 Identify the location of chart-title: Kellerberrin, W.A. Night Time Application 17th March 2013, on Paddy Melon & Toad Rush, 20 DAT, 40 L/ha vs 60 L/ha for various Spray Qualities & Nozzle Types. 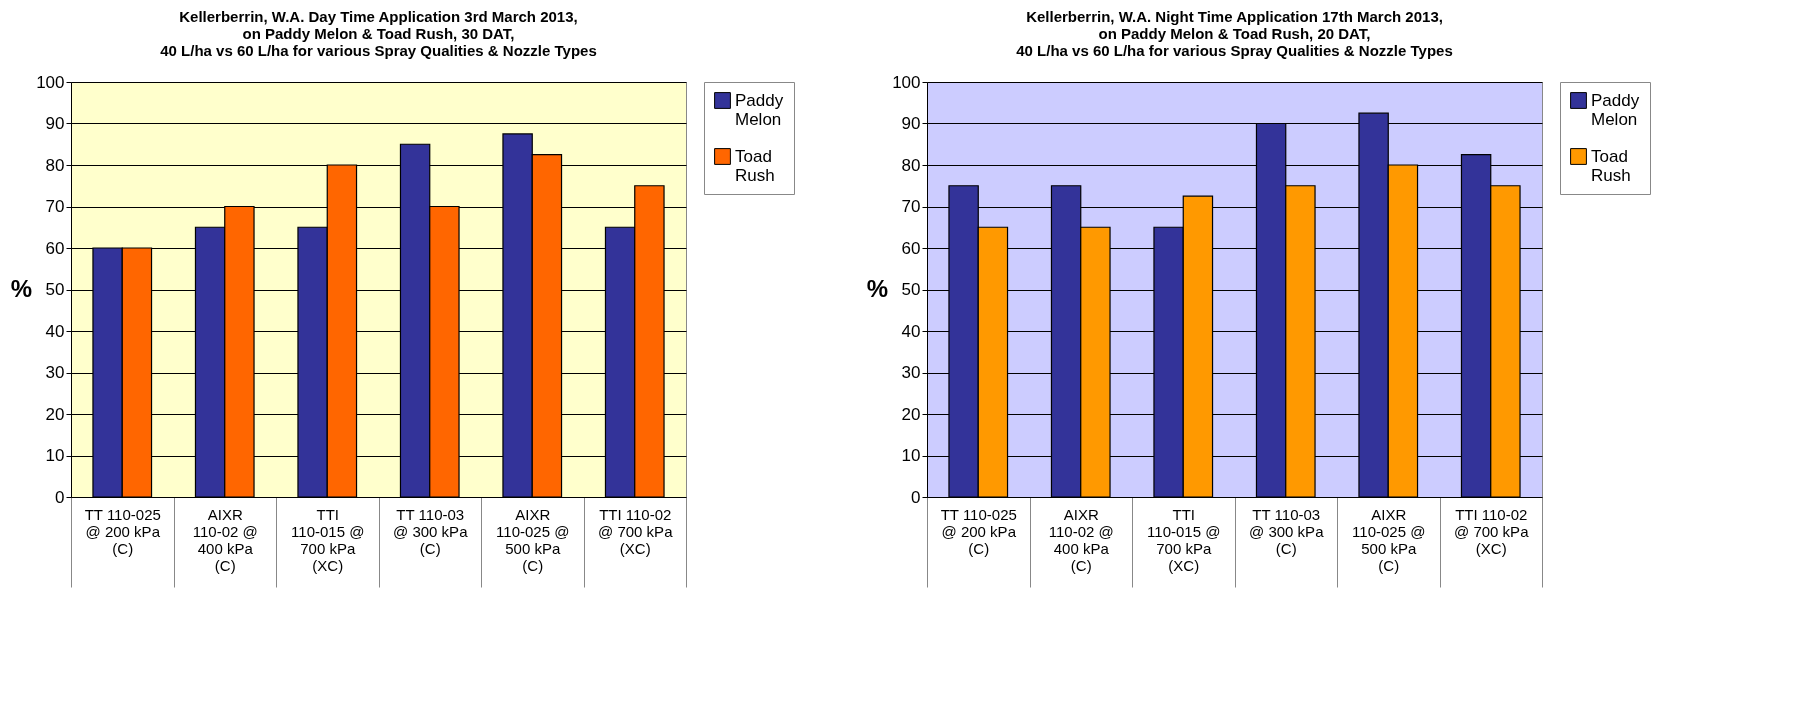
(1234, 33).